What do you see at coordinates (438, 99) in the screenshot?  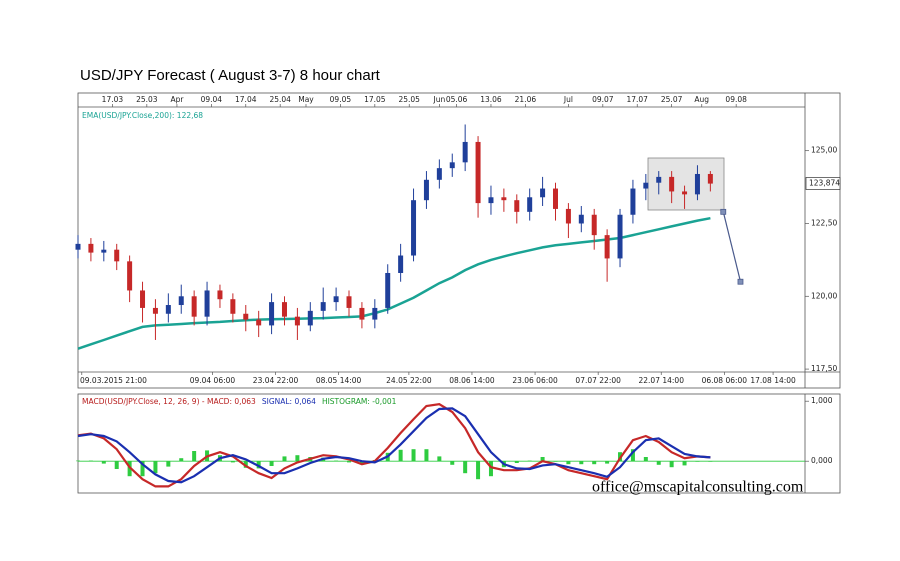 I see `x-tick-top-label: Jun` at bounding box center [438, 99].